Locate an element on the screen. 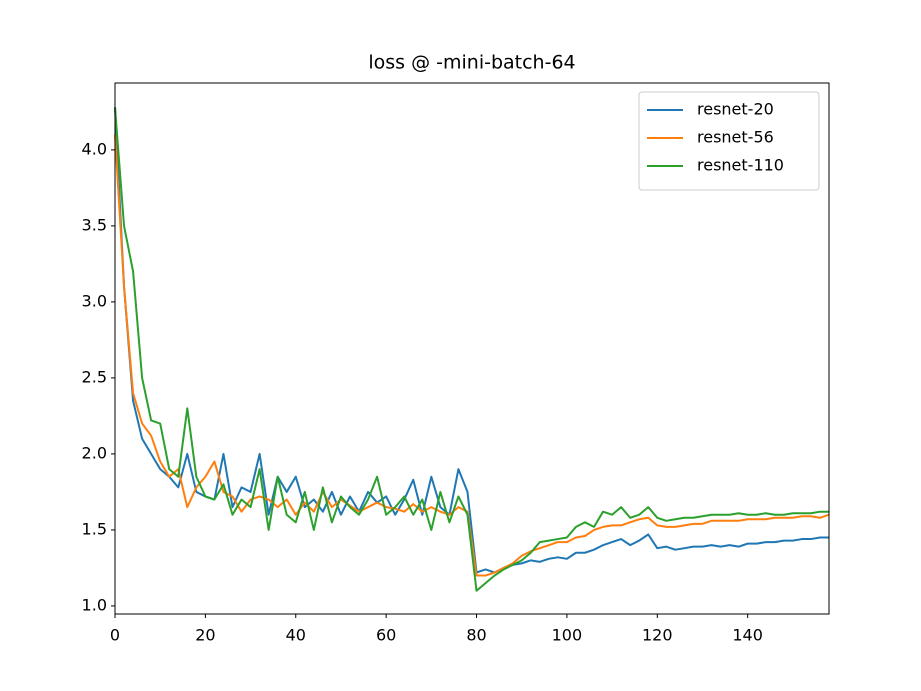  y-tick-label: 3.5 is located at coordinates (94, 224).